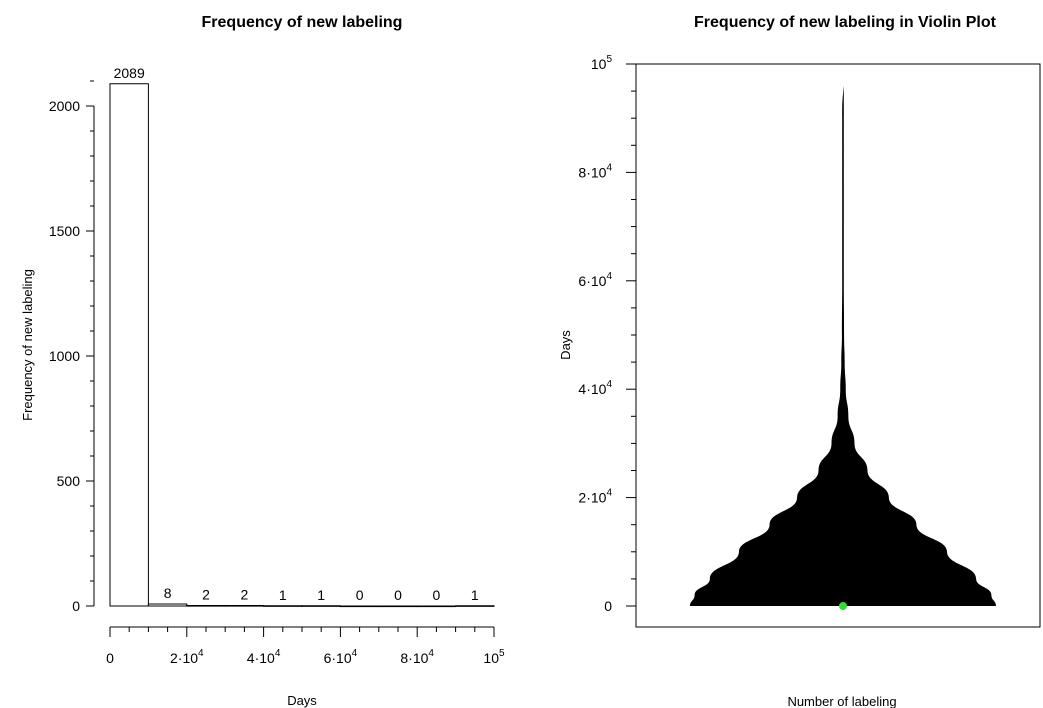 The height and width of the screenshot is (708, 1043). I want to click on histogram-y-tick-label: 2000, so click(64, 106).